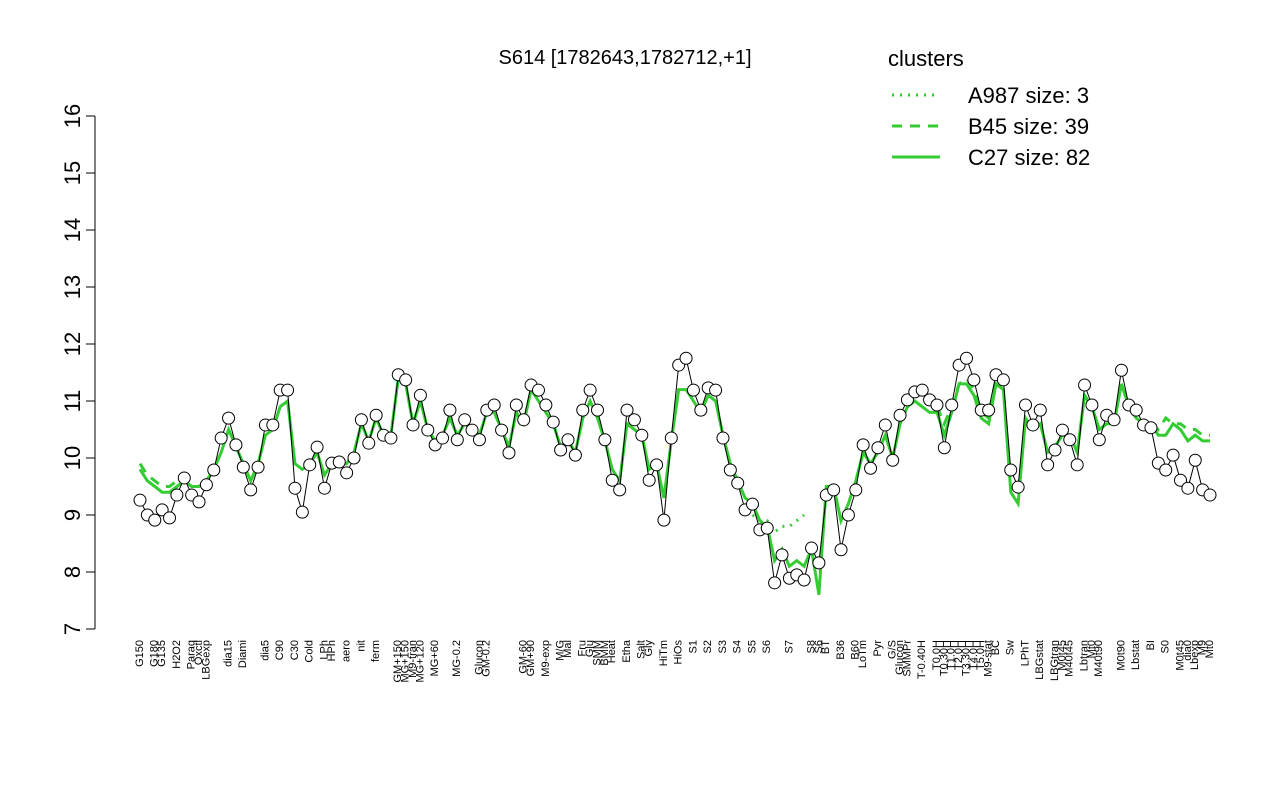 The height and width of the screenshot is (800, 1280). I want to click on x-tick-label: T5.0H, so click(981, 655).